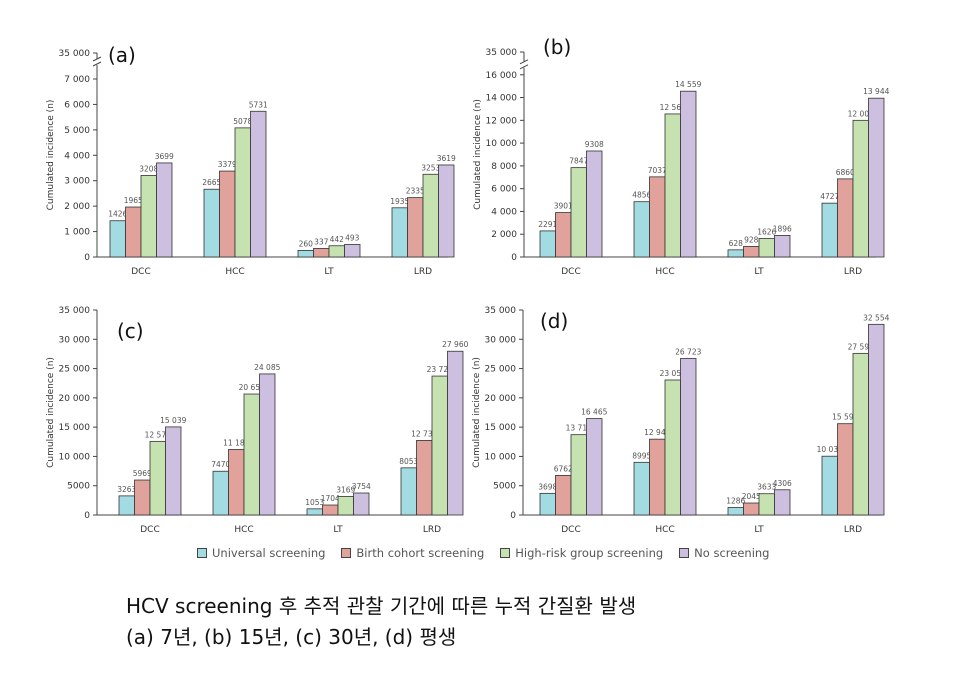 This screenshot has width=959, height=683. I want to click on bar-value-label: 32 554, so click(876, 317).